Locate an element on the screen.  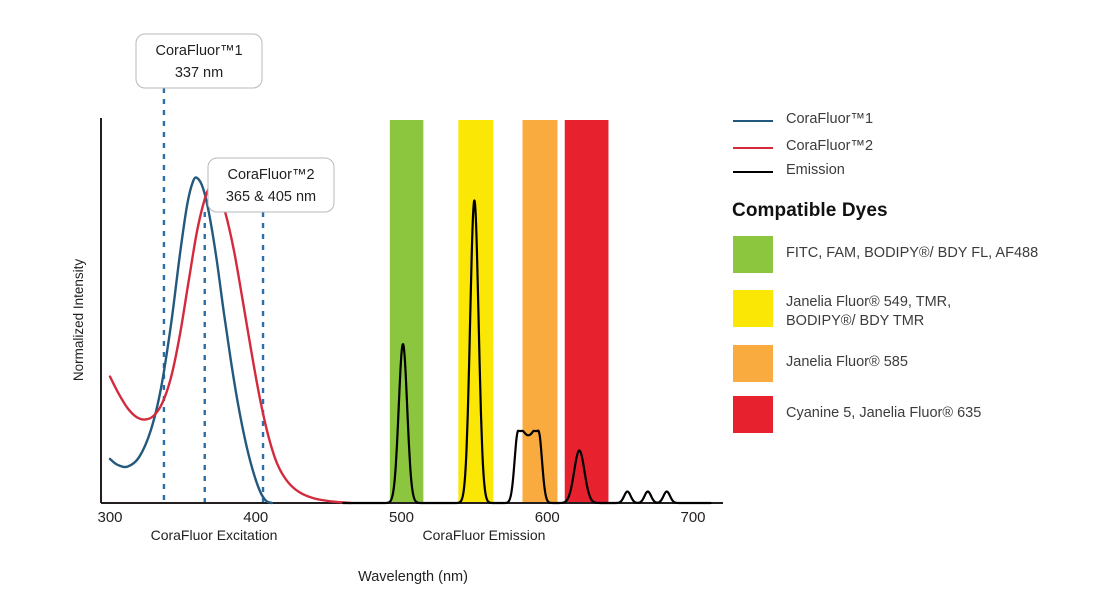
x-tick-700: 700 is located at coordinates (692, 517).